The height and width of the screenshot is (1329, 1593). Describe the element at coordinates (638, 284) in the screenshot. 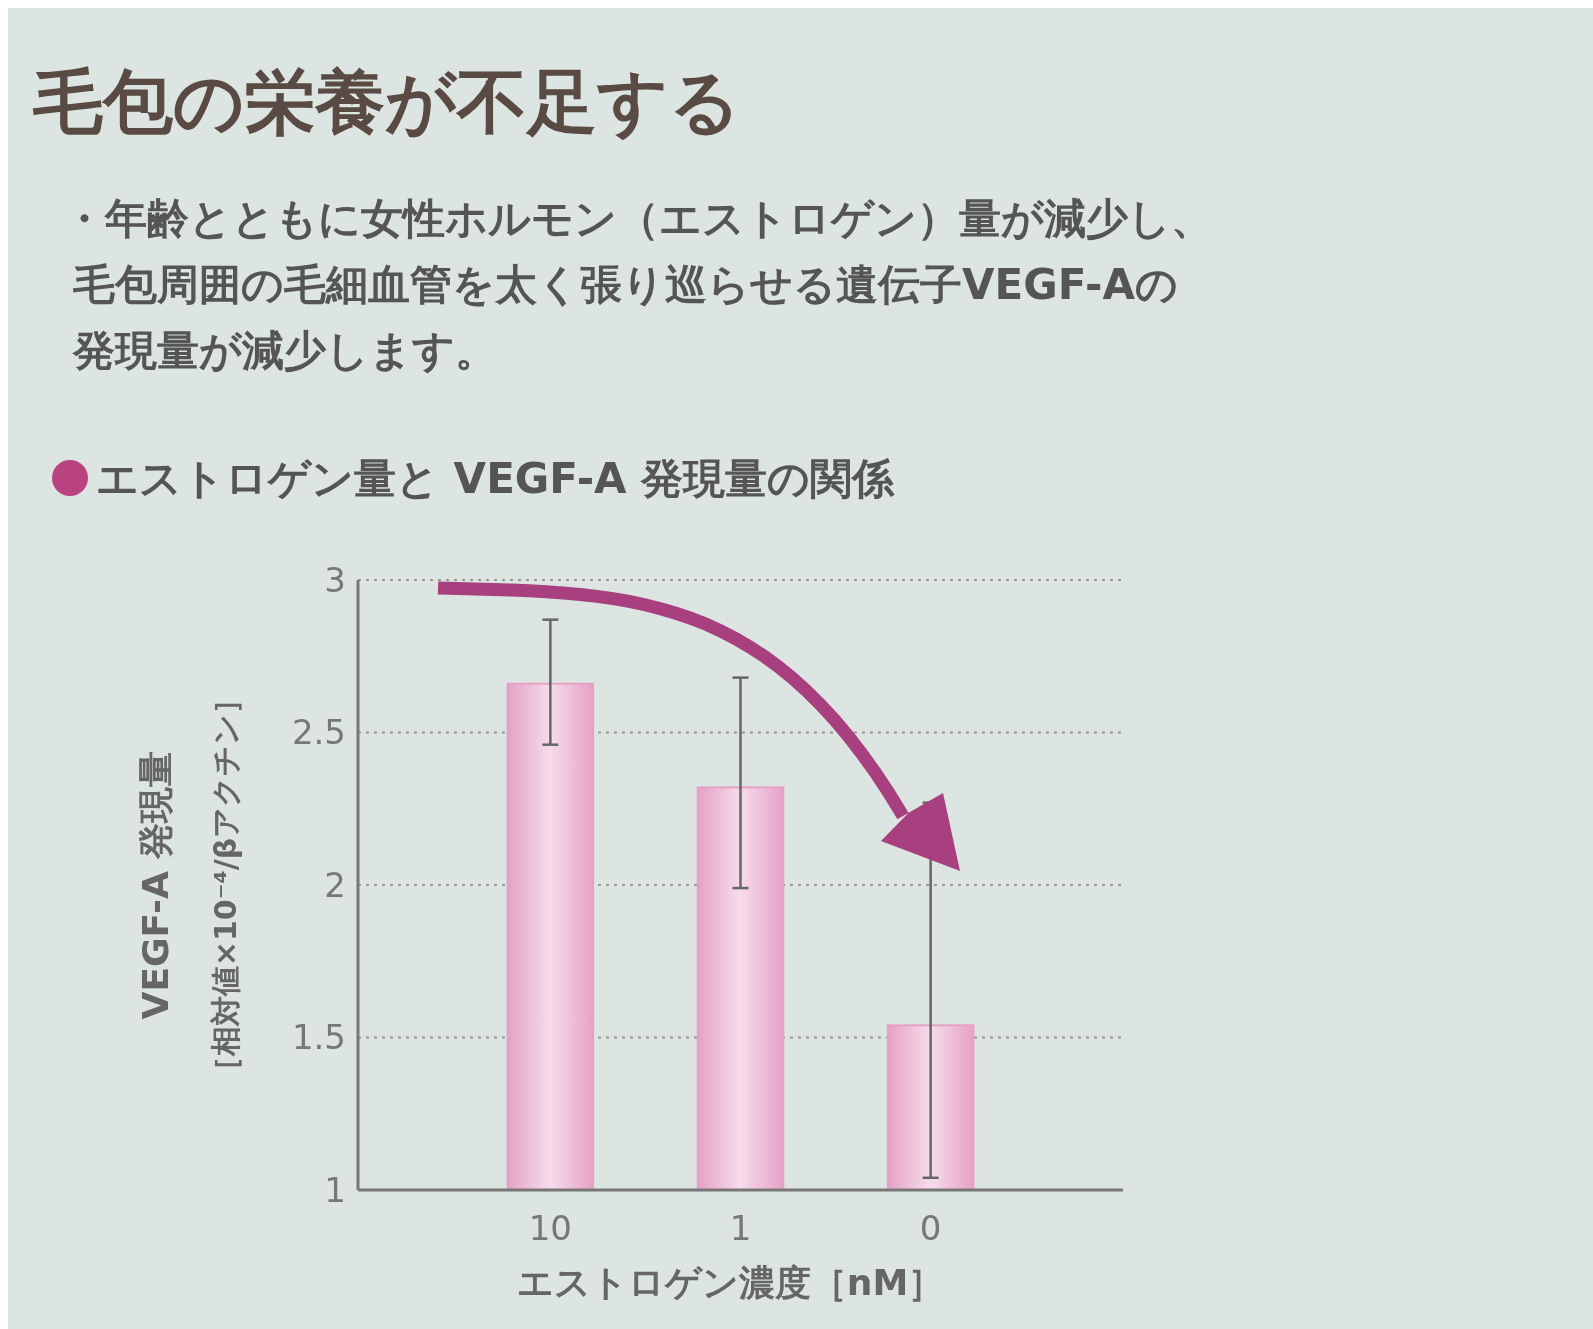

I see `chart-subtitle: ・年齢とともに女性ホルモン（エストロゲン）量が減少し、毛包周囲の毛細血管を太く張り巡らせる遺伝子VEGF-Aの発現量が減少します。` at that location.